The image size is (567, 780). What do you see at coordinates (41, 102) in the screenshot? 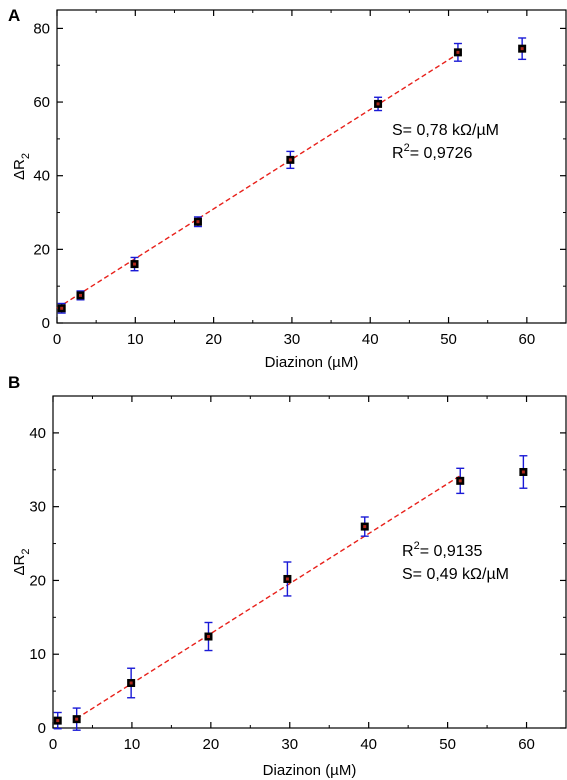
I see `y-tick-label: 60` at bounding box center [41, 102].